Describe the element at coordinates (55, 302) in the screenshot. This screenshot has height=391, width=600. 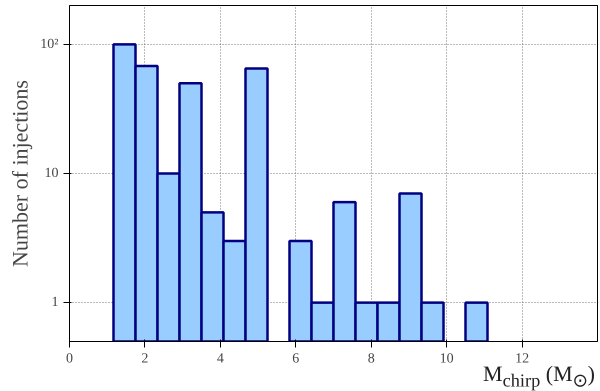
I see `y-tick-label: 1` at that location.